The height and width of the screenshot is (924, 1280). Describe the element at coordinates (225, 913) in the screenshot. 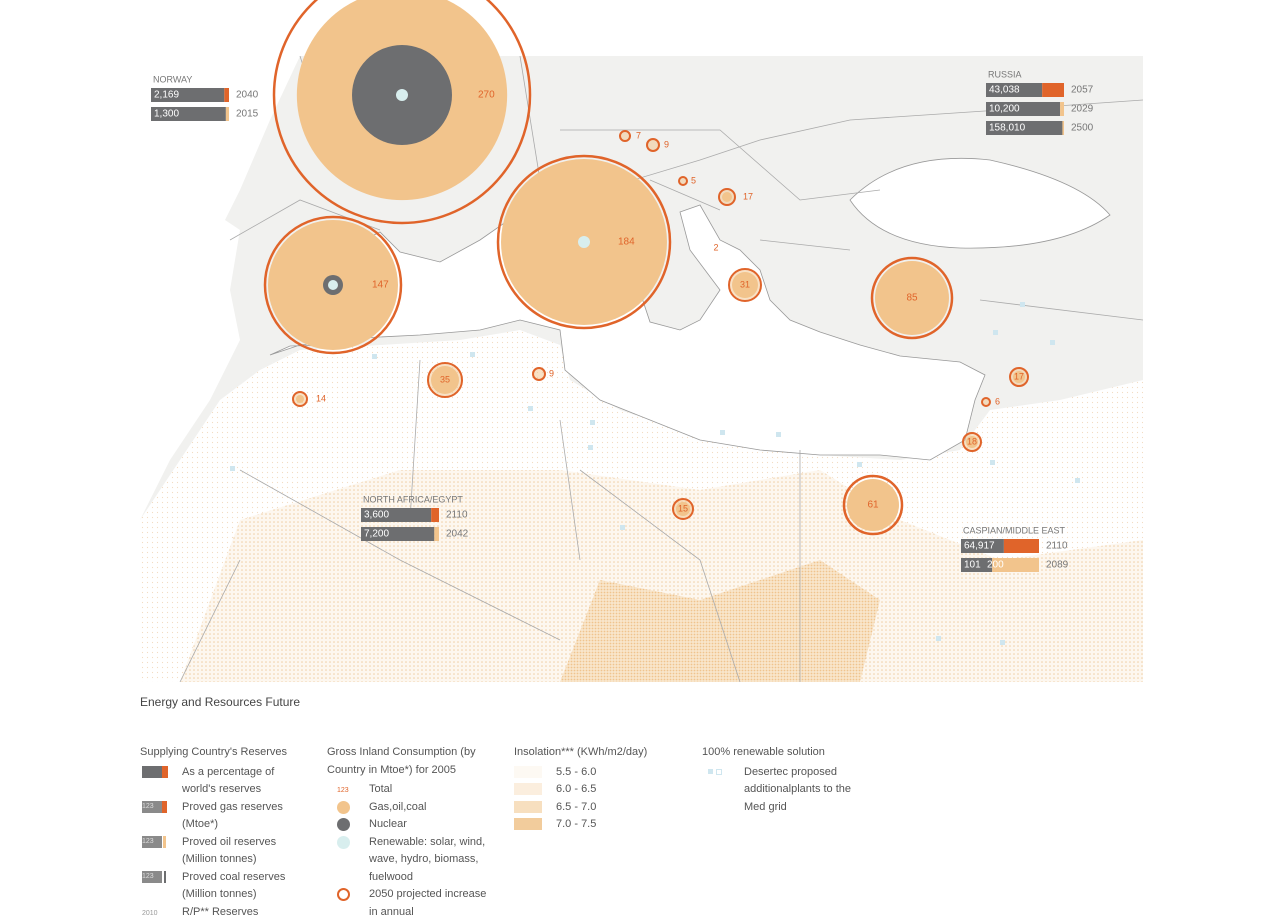

I see `legend-item: 2010 R/P** Reserves` at that location.